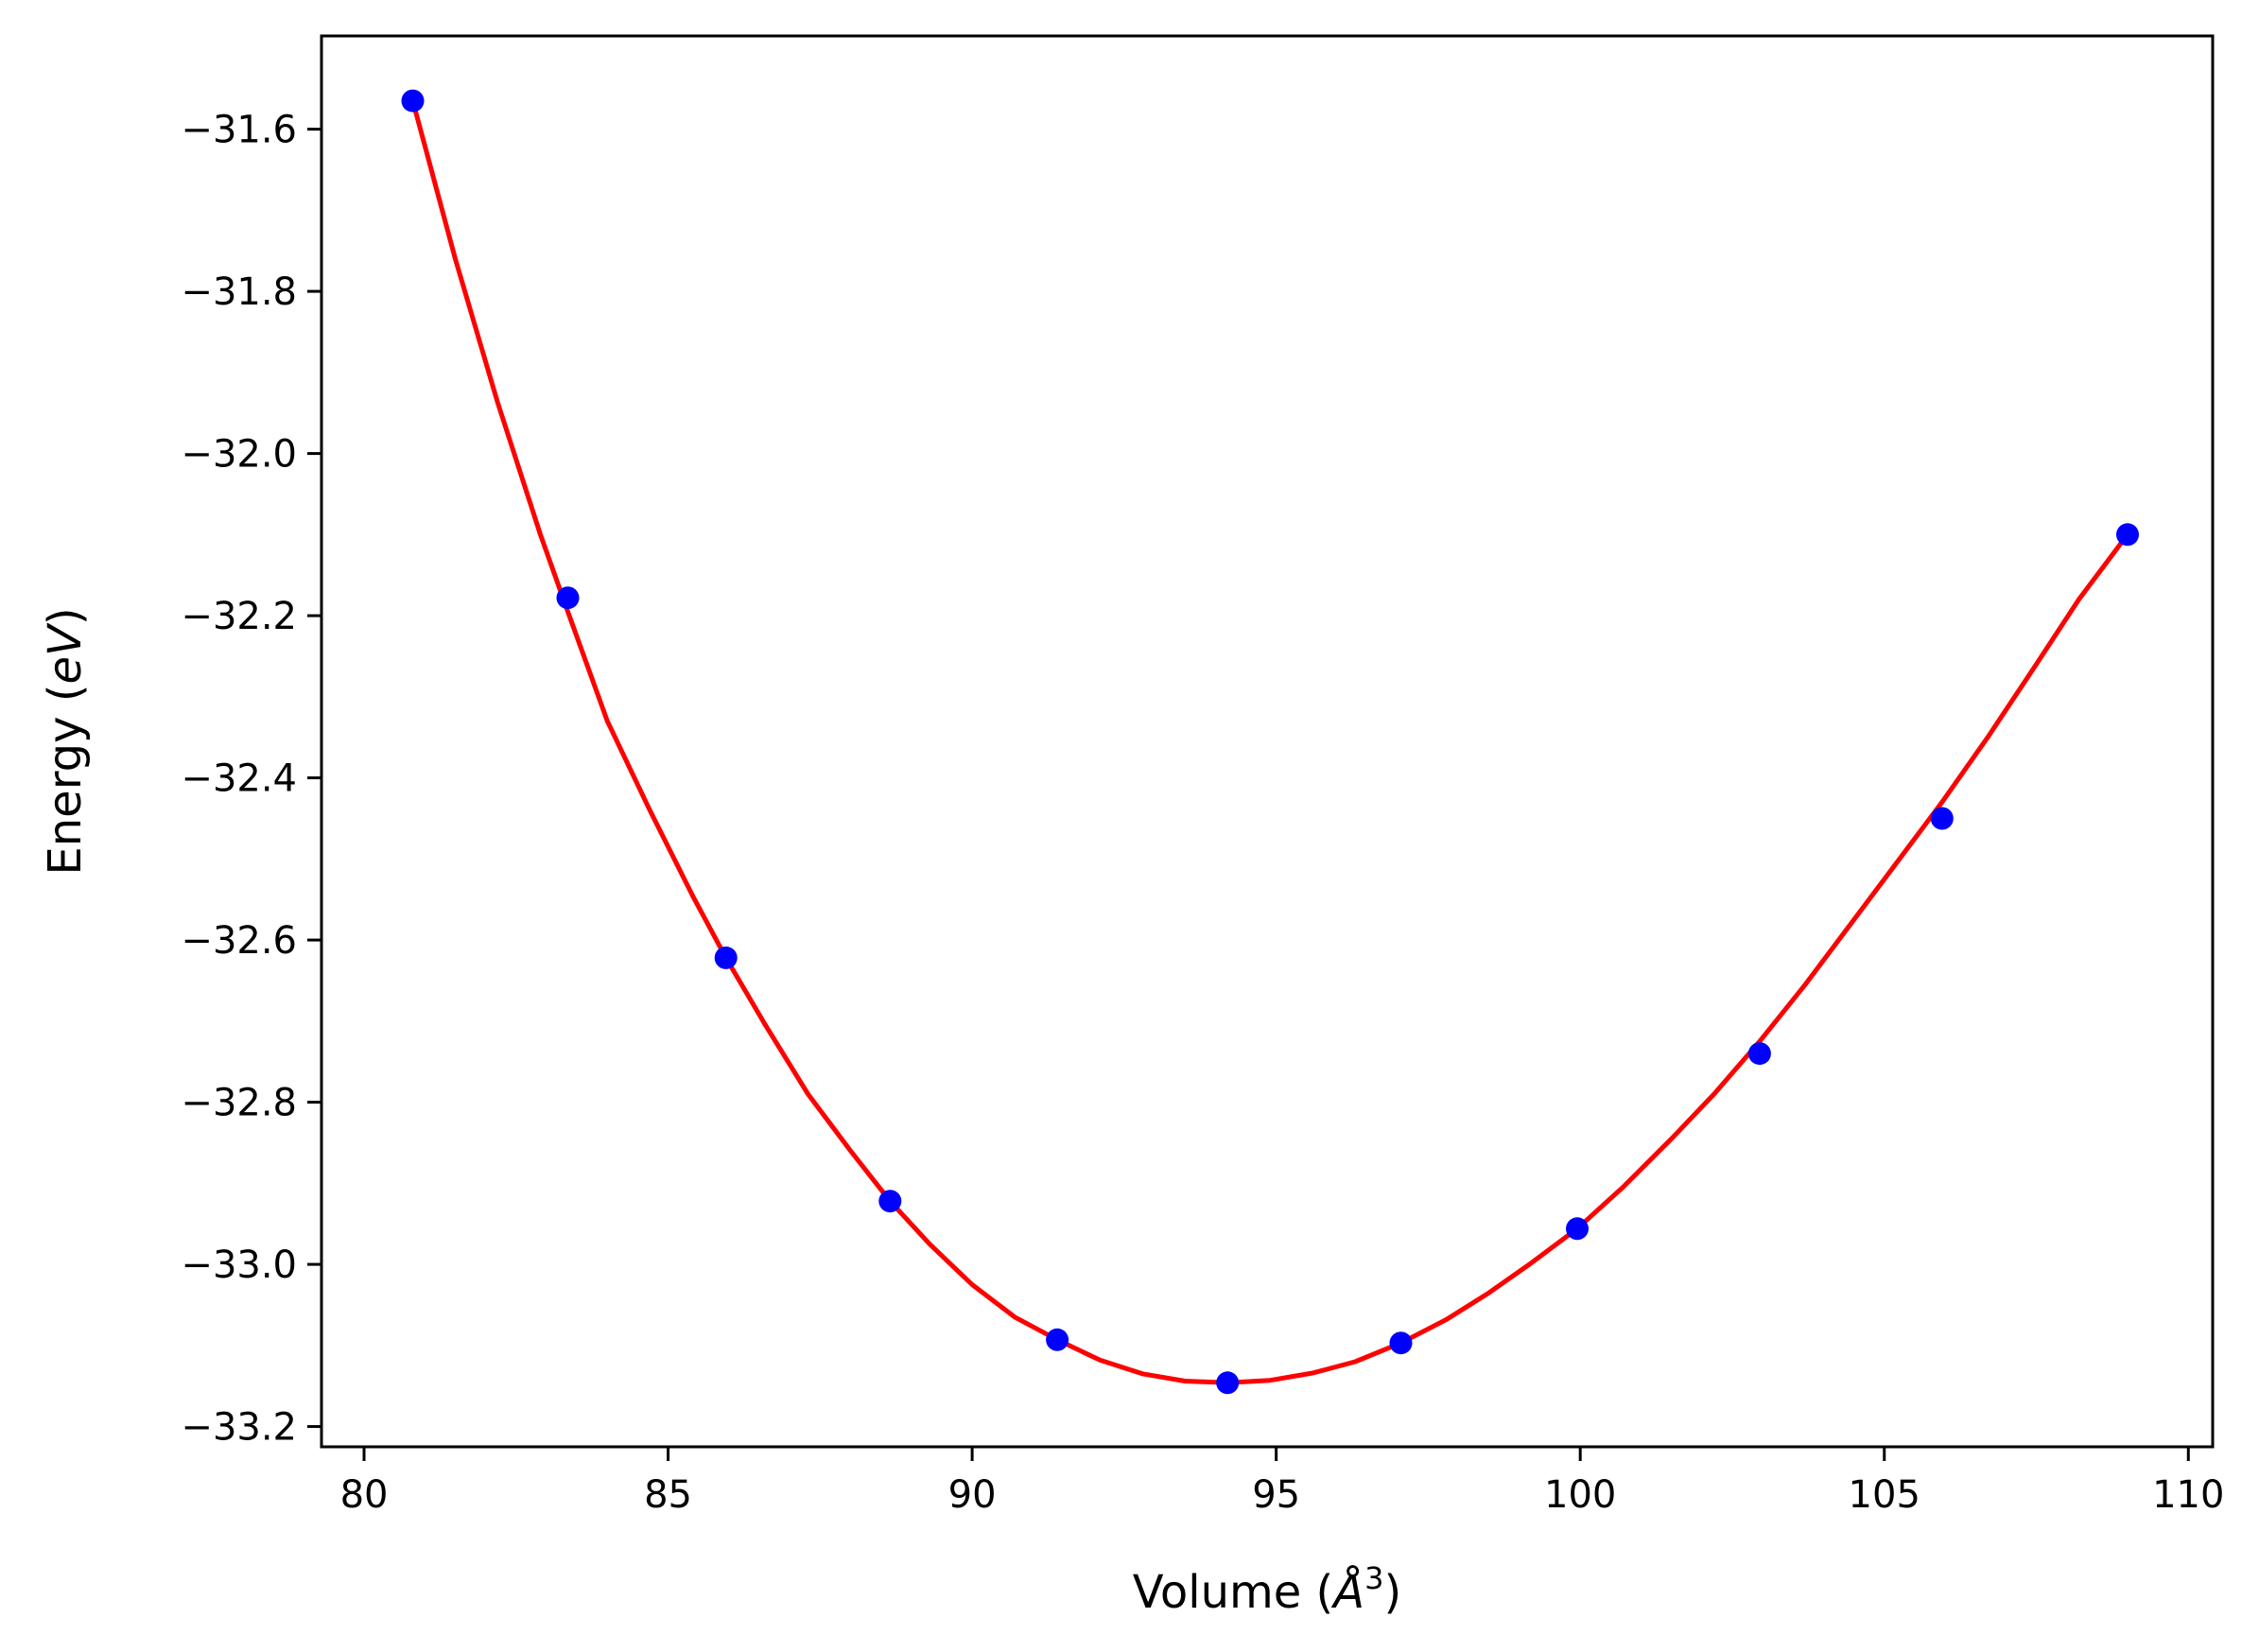 The image size is (2259, 1652). I want to click on y-axis-label-unit: eV, so click(65, 653).